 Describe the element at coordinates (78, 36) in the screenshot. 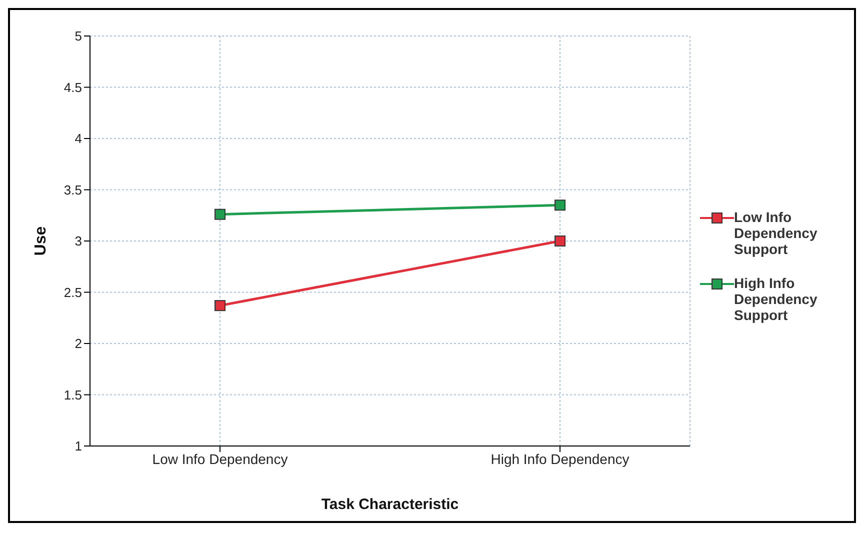

I see `y-tick-label: 5` at that location.